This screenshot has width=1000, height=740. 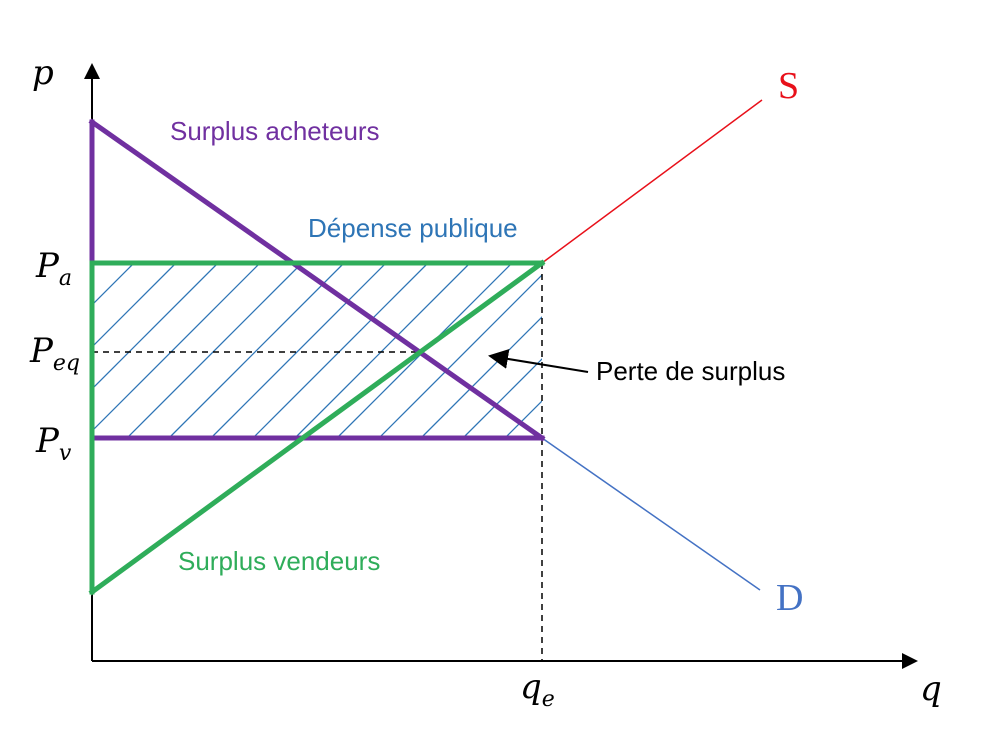 What do you see at coordinates (910, 661) in the screenshot?
I see `x-axis-arrow-icon` at bounding box center [910, 661].